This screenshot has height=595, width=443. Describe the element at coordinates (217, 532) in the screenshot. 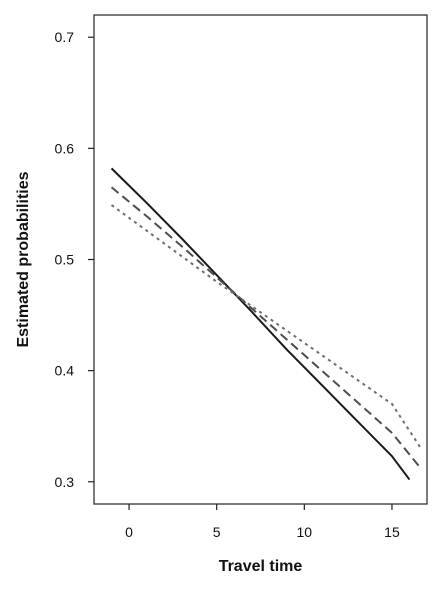

I see `x-tick-label: 5` at that location.